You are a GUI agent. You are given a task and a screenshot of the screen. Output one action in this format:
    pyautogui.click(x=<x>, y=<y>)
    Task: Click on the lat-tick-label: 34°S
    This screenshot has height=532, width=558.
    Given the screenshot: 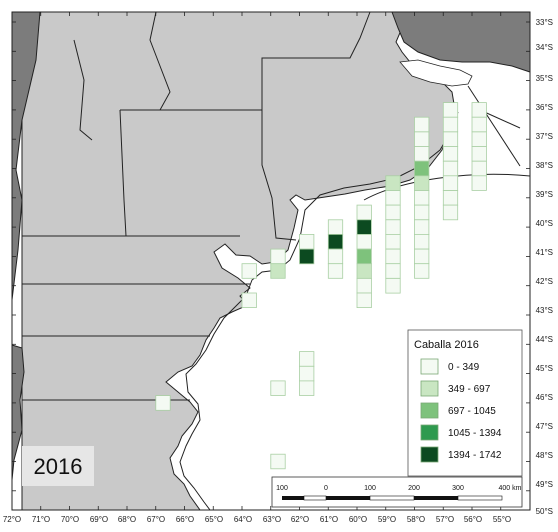 What is the action you would take?
    pyautogui.click(x=544, y=47)
    